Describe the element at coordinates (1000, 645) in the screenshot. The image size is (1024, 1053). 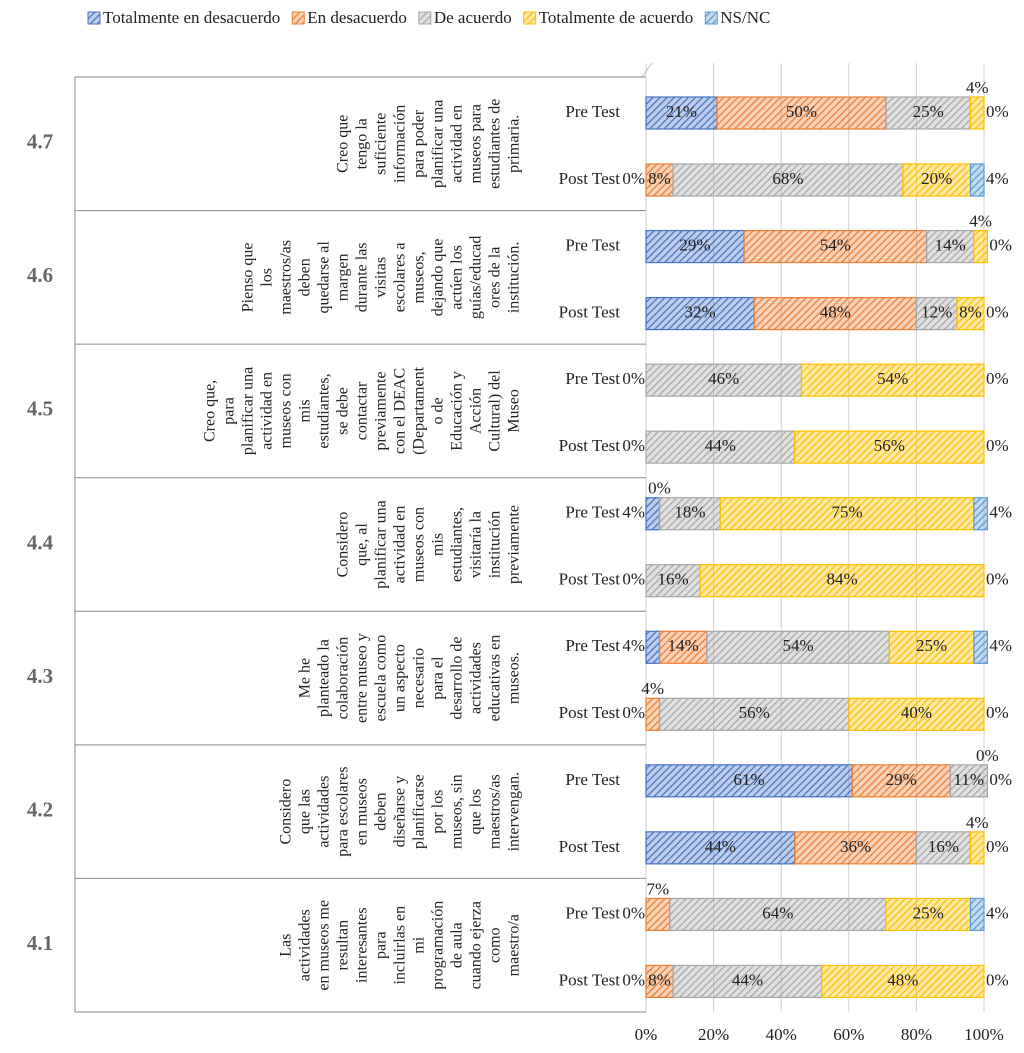
I see `value-label: 4%` at that location.